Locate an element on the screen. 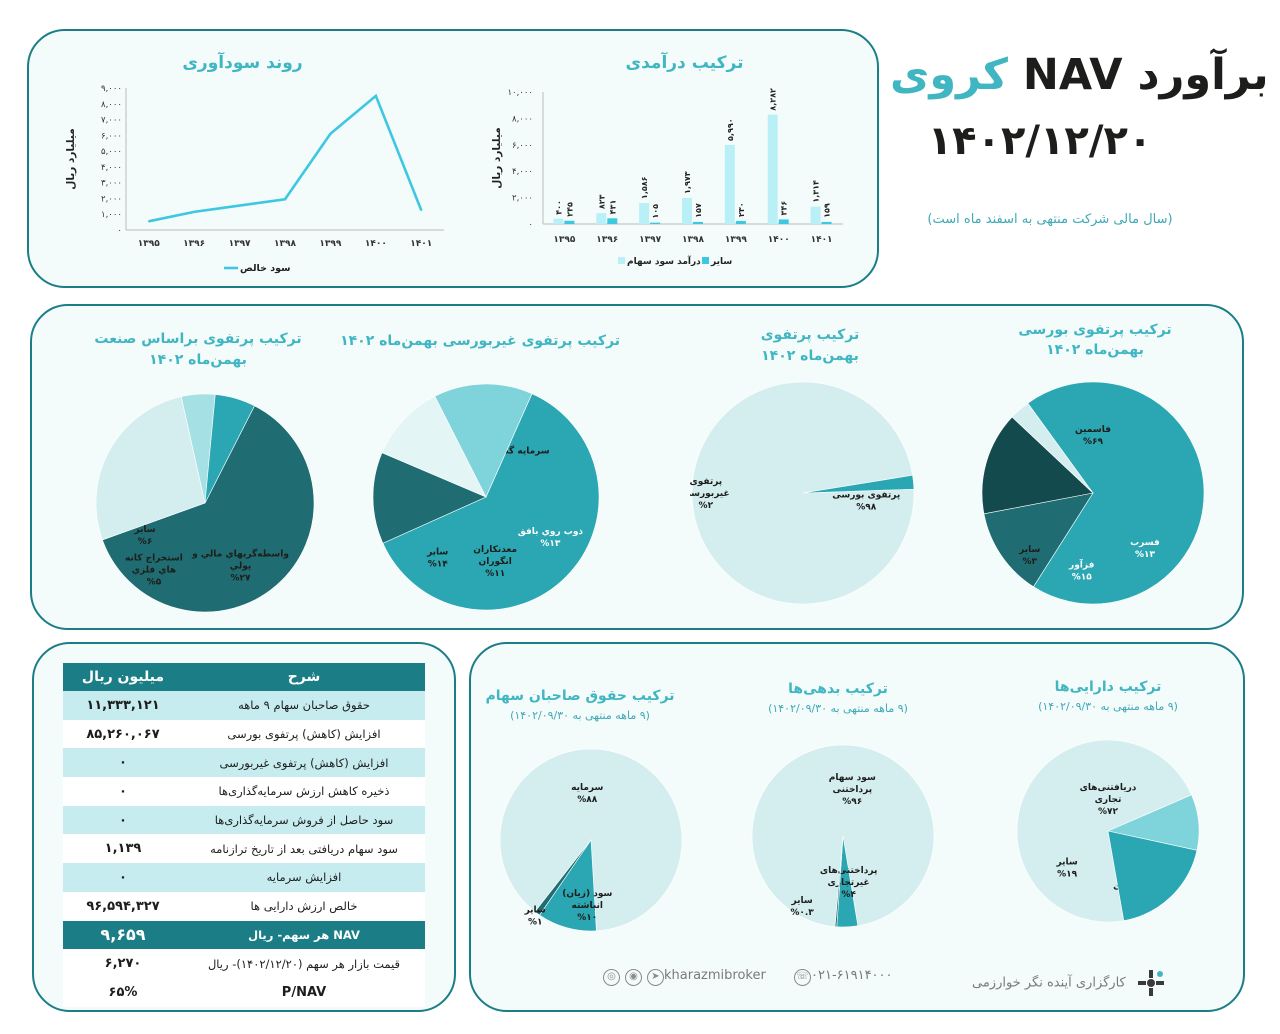 The width and height of the screenshot is (1280, 1034). row-value: ۶,۲۷۰ is located at coordinates (123, 963).